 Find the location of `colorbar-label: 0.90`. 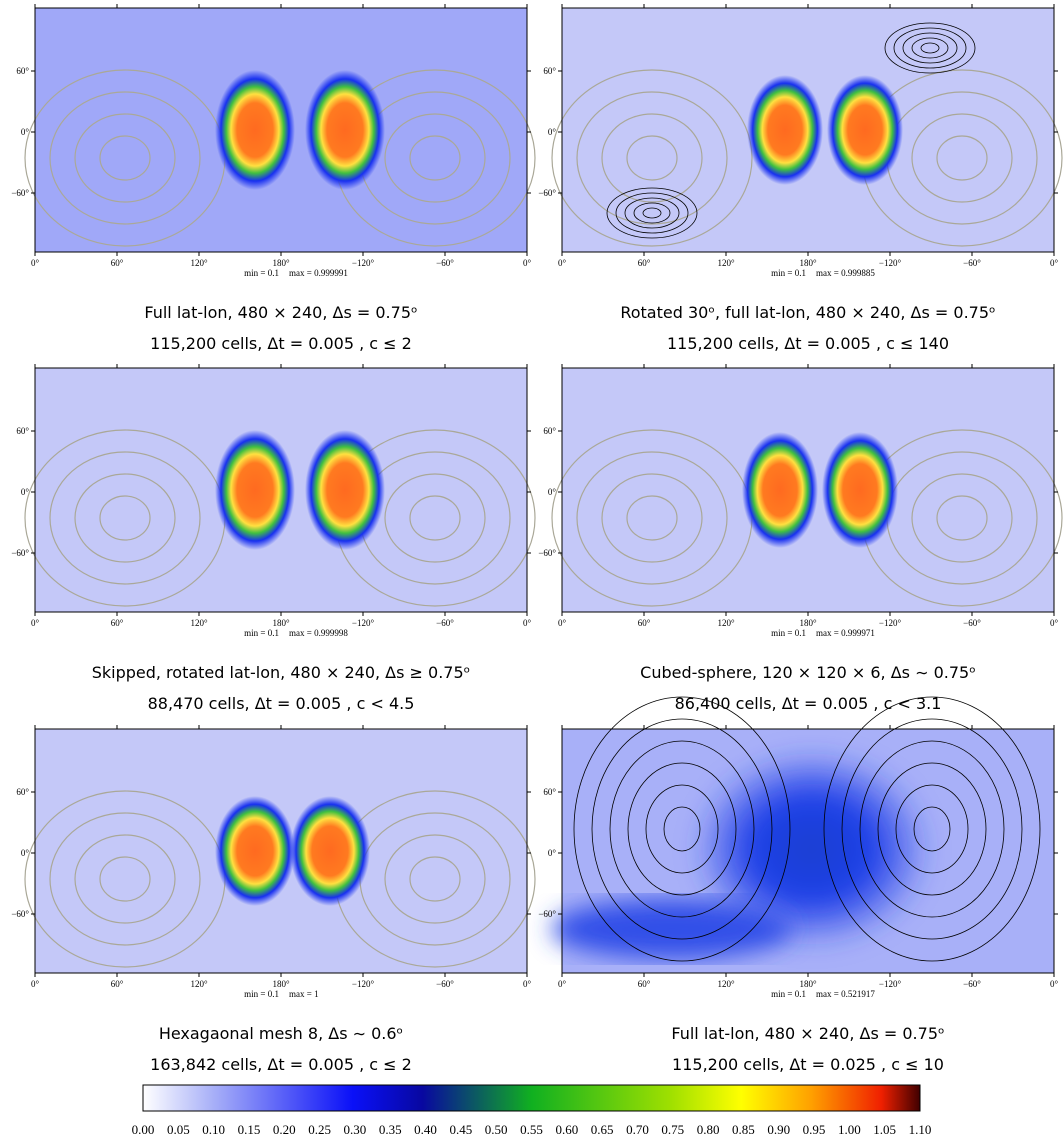

colorbar-label: 0.90 is located at coordinates (778, 1129).